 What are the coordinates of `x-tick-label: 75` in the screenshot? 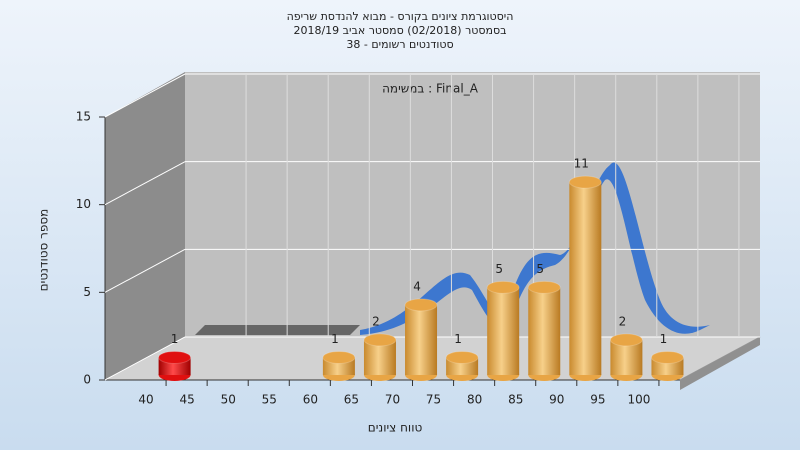 It's located at (433, 400).